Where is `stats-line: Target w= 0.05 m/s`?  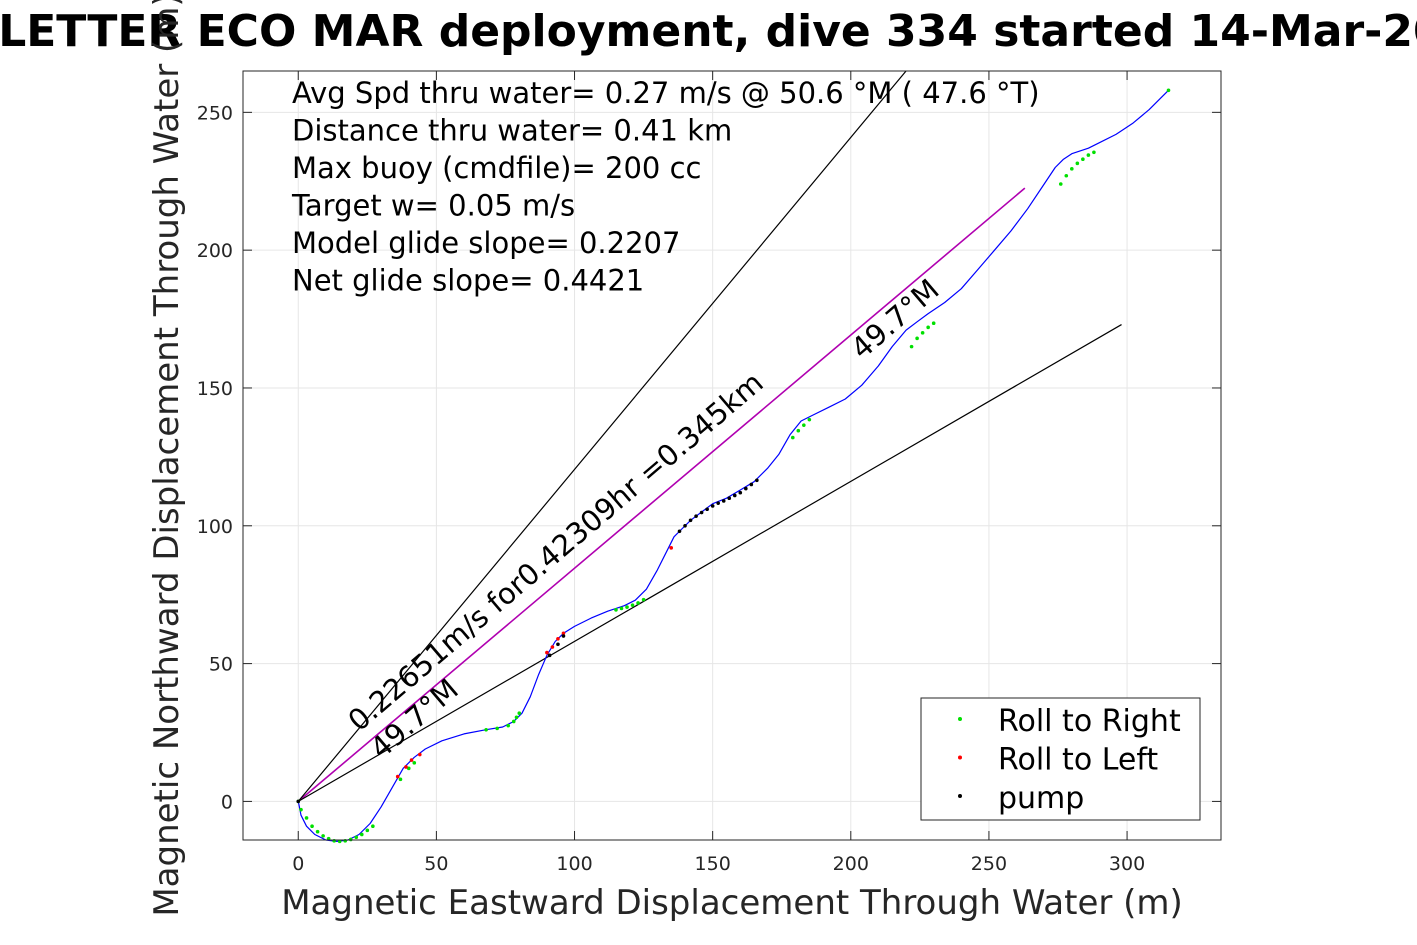
stats-line: Target w= 0.05 m/s is located at coordinates (433, 206).